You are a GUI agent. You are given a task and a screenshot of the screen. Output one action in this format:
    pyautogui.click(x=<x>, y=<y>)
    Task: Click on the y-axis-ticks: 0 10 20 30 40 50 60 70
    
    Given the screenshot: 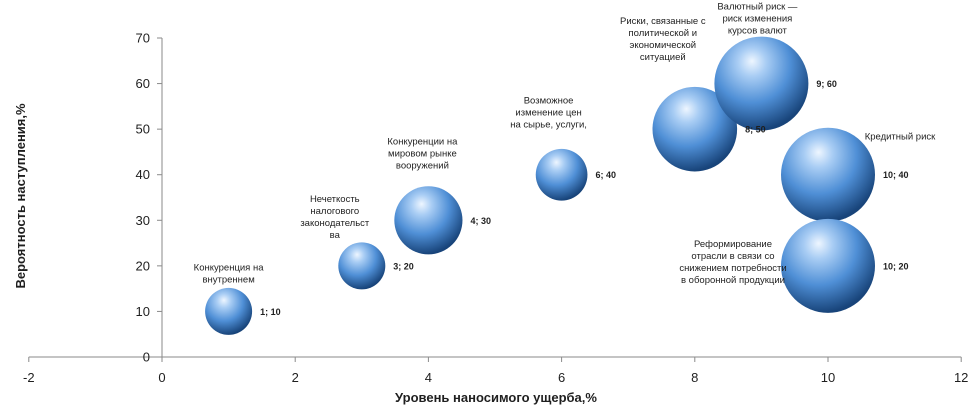 What is the action you would take?
    pyautogui.click(x=149, y=198)
    